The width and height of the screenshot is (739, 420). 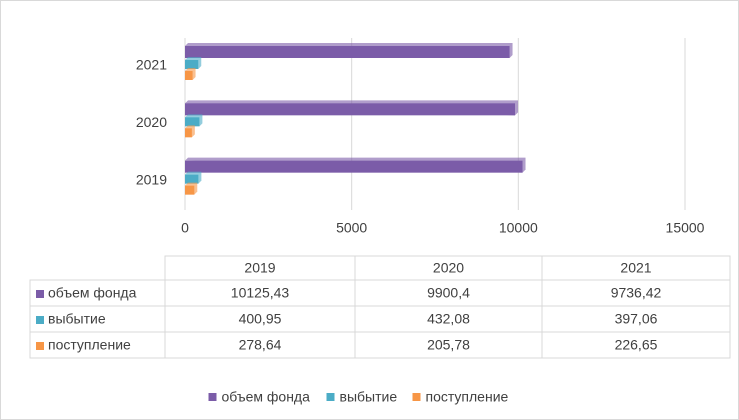 What do you see at coordinates (685, 228) in the screenshot?
I see `x-tick-label: 15000` at bounding box center [685, 228].